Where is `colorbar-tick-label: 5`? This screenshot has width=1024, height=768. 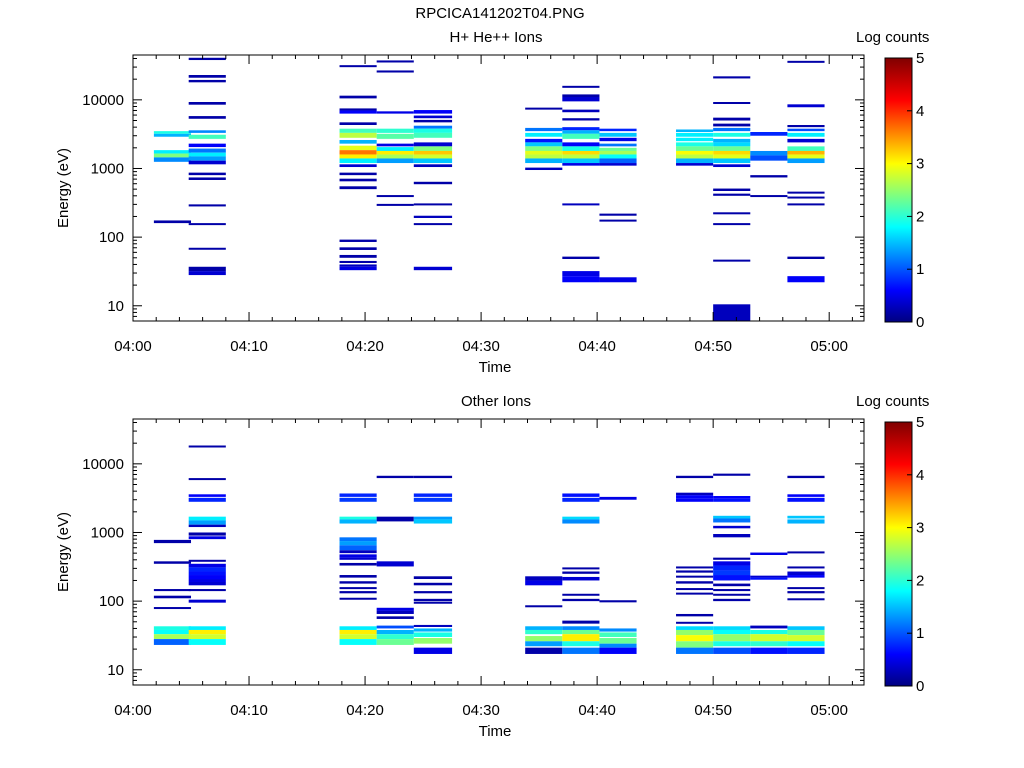
colorbar-tick-label: 5 is located at coordinates (920, 58).